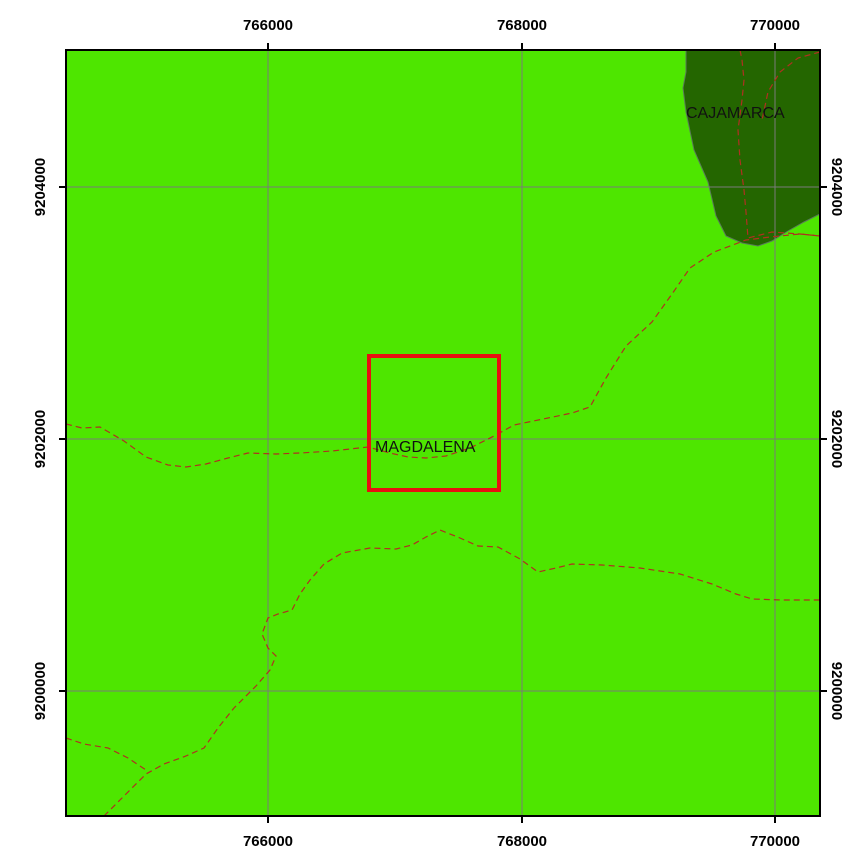 This screenshot has width=846, height=855. Describe the element at coordinates (836, 187) in the screenshot. I see `y-tick-label-right-9204000: 9204000` at that location.